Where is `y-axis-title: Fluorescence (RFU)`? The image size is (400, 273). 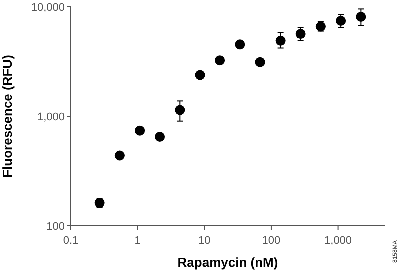
y-axis-title: Fluorescence (RFU) is located at coordinates (7, 116).